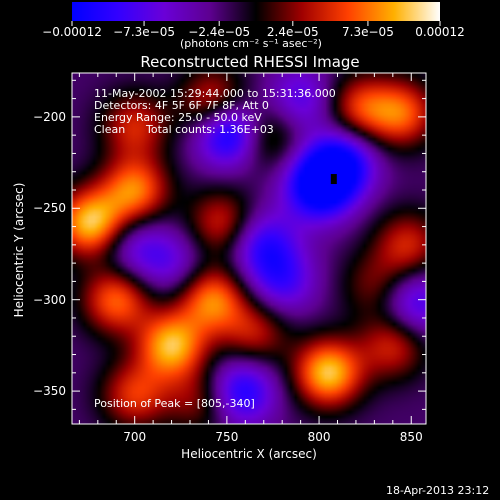  What do you see at coordinates (411, 437) in the screenshot?
I see `x-tick-label: 850` at bounding box center [411, 437].